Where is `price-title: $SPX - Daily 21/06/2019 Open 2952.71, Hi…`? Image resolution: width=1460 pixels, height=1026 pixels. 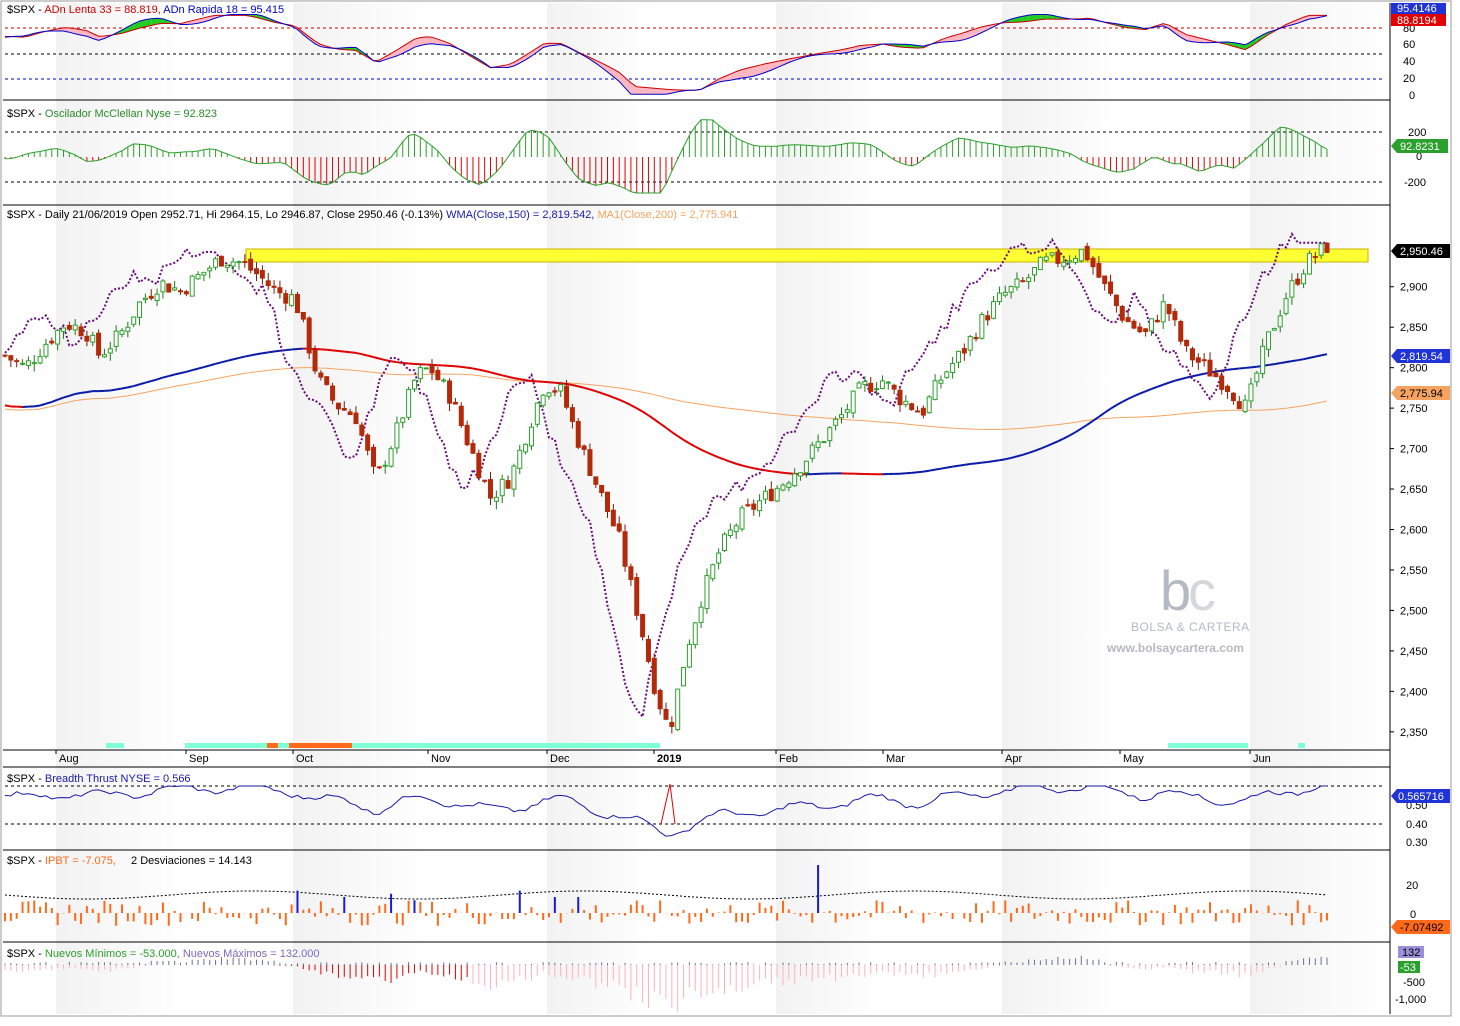
price-title: $SPX - Daily 21/06/2019 Open 2952.71, Hi… is located at coordinates (372, 215).